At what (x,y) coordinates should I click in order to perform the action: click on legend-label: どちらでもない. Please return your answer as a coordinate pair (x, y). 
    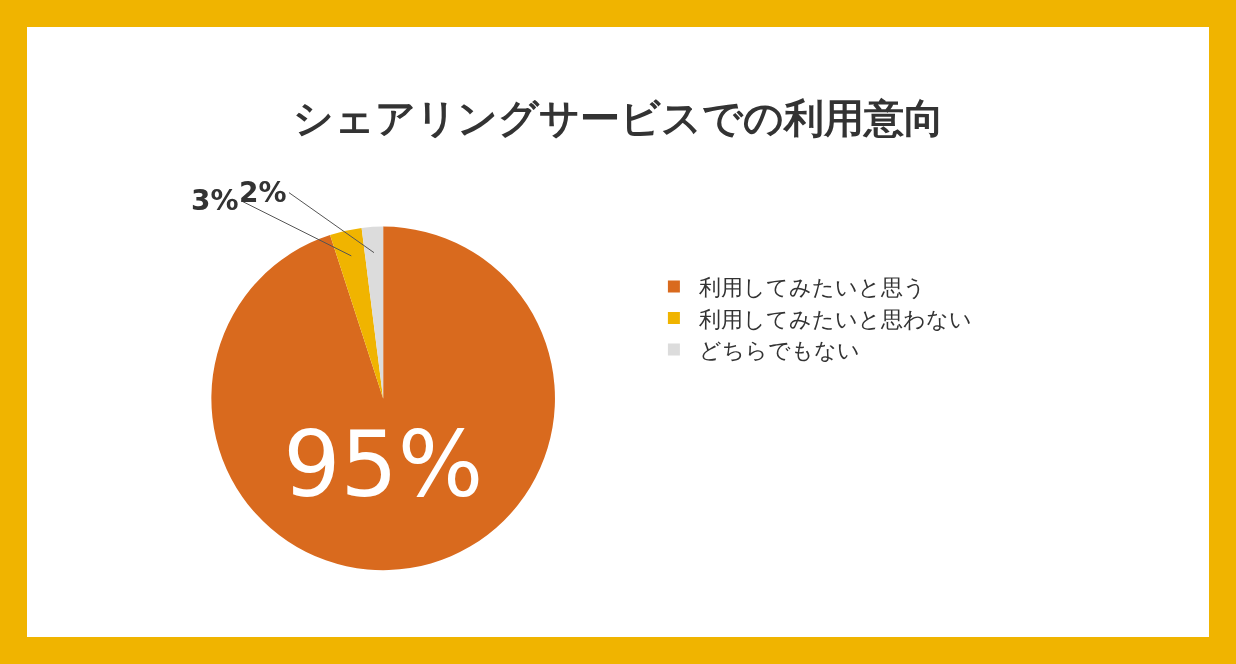
    Looking at the image, I should click on (779, 351).